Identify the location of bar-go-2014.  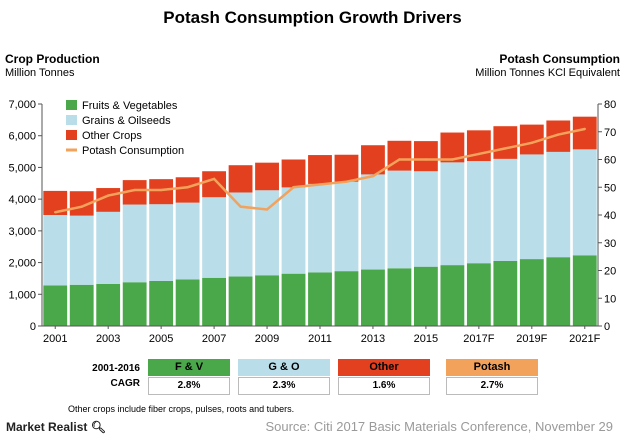
(399, 219).